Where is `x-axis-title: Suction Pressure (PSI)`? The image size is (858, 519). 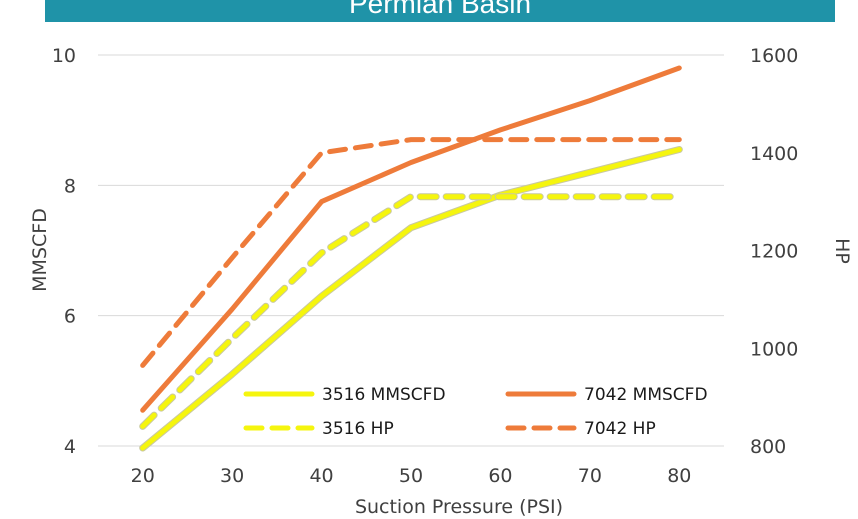 x-axis-title: Suction Pressure (PSI) is located at coordinates (459, 507).